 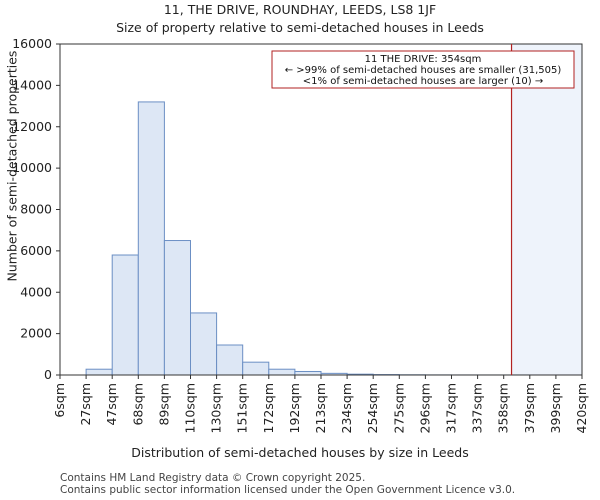 I want to click on x-tick-label: 379sqm, so click(x=529, y=408).